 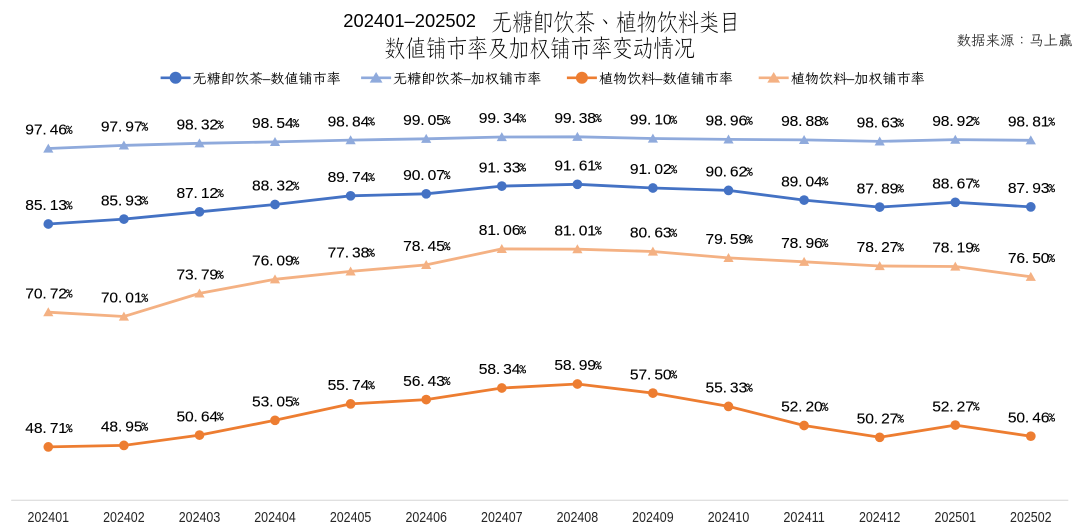 I want to click on svg-text: 91.02, so click(x=651, y=170).